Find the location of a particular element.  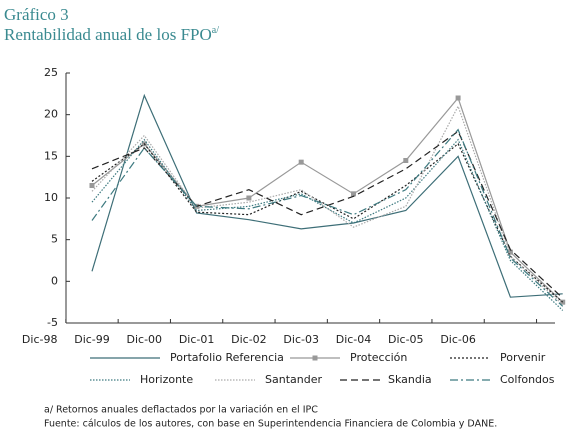

x-tick-label: Dic-00 is located at coordinates (145, 339).